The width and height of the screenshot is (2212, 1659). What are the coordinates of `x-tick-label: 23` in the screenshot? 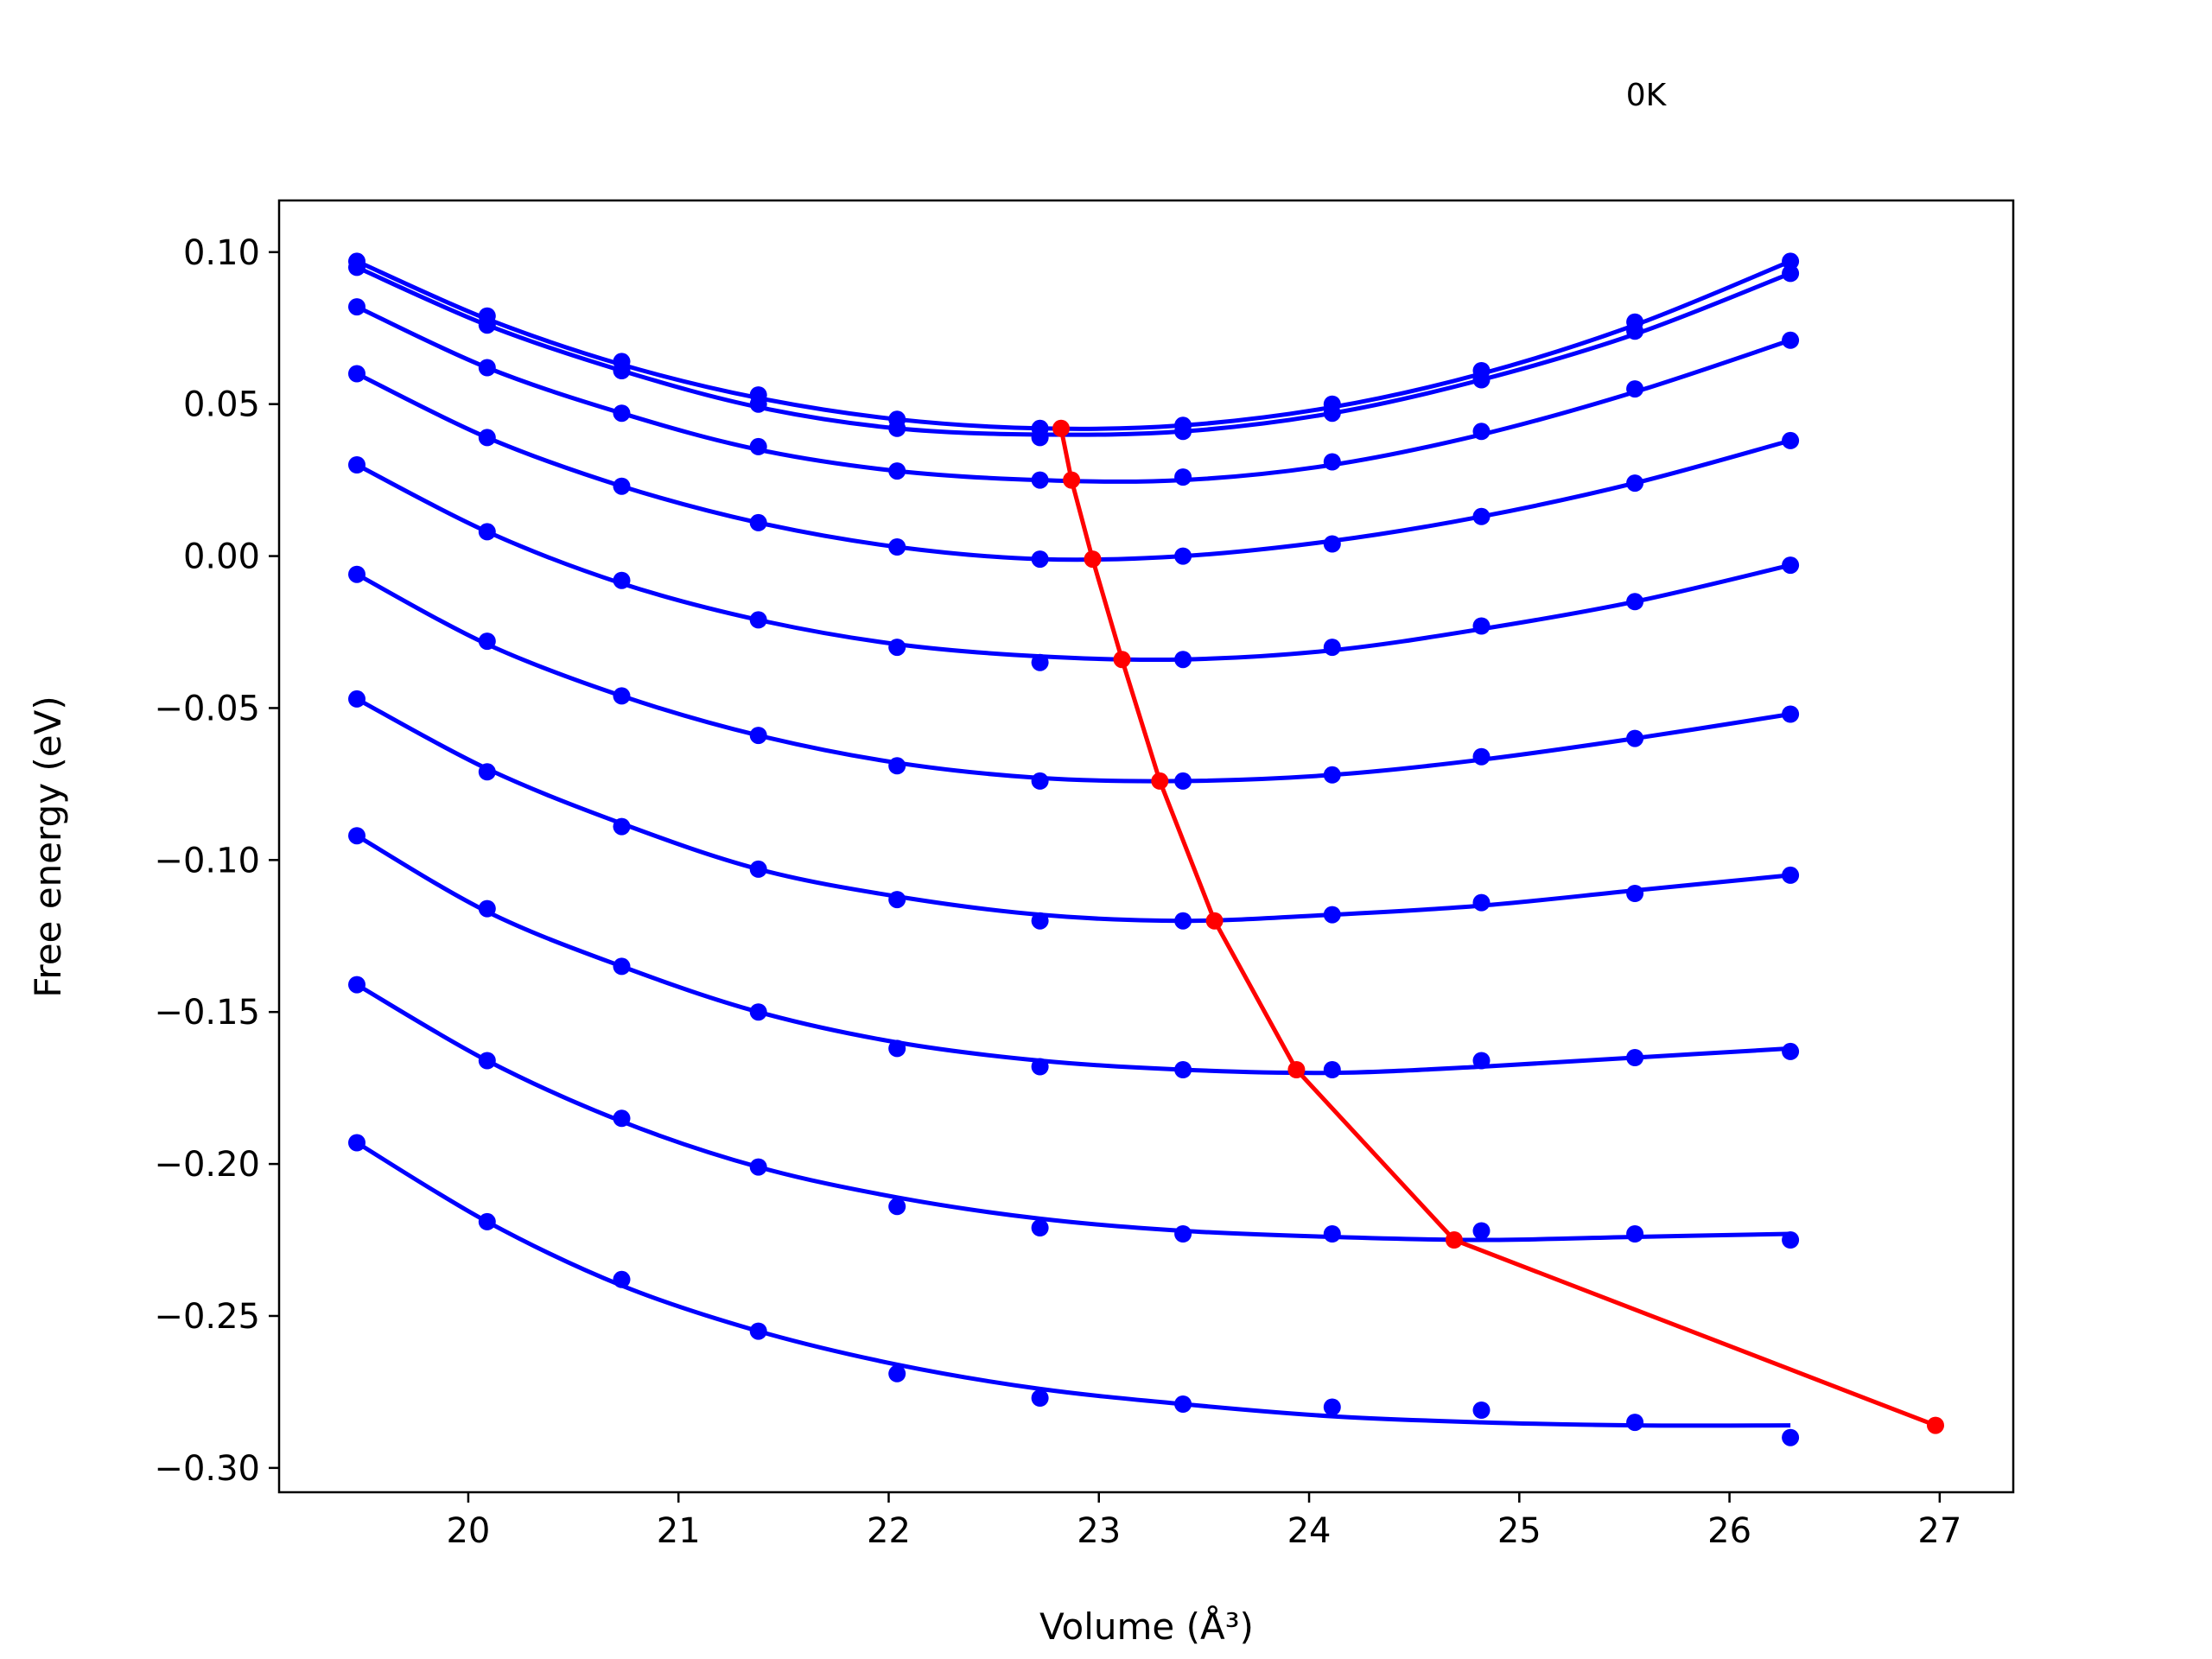 It's located at (1099, 1531).